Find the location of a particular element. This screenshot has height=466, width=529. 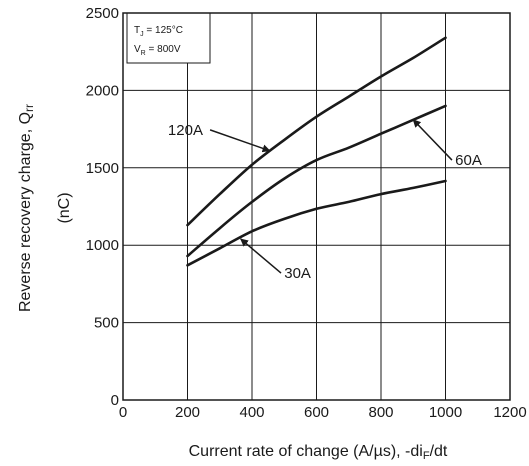

series-line-30A is located at coordinates (316, 223).